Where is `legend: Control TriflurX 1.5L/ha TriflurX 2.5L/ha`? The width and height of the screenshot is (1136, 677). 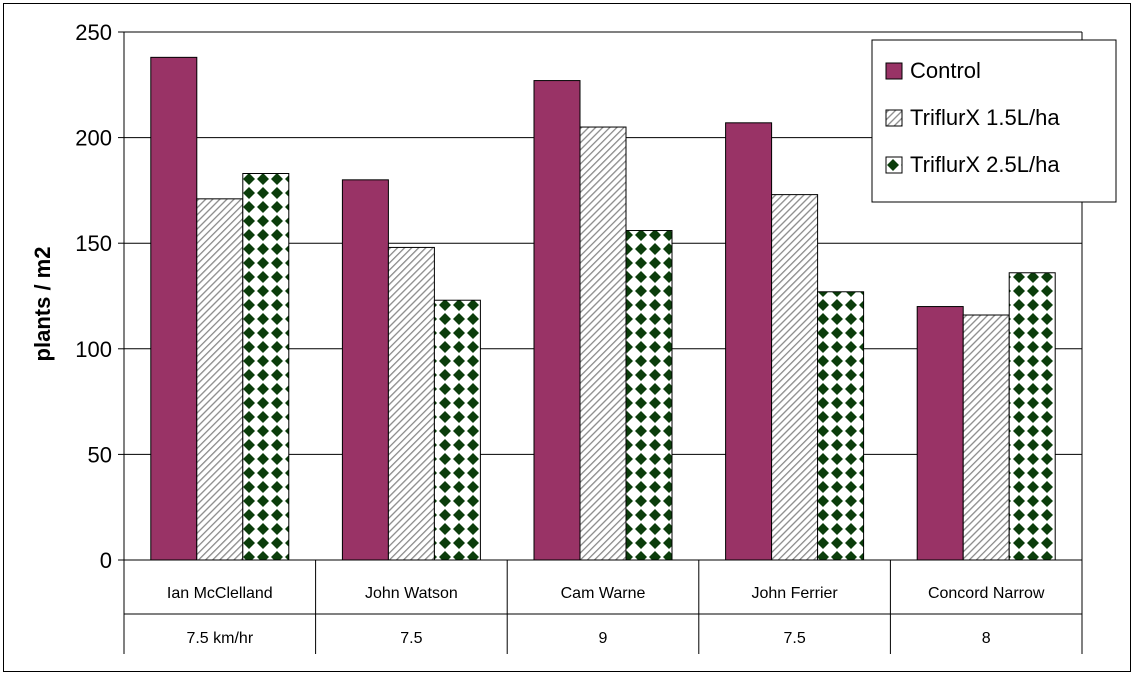 legend: Control TriflurX 1.5L/ha TriflurX 2.5L/ha is located at coordinates (994, 121).